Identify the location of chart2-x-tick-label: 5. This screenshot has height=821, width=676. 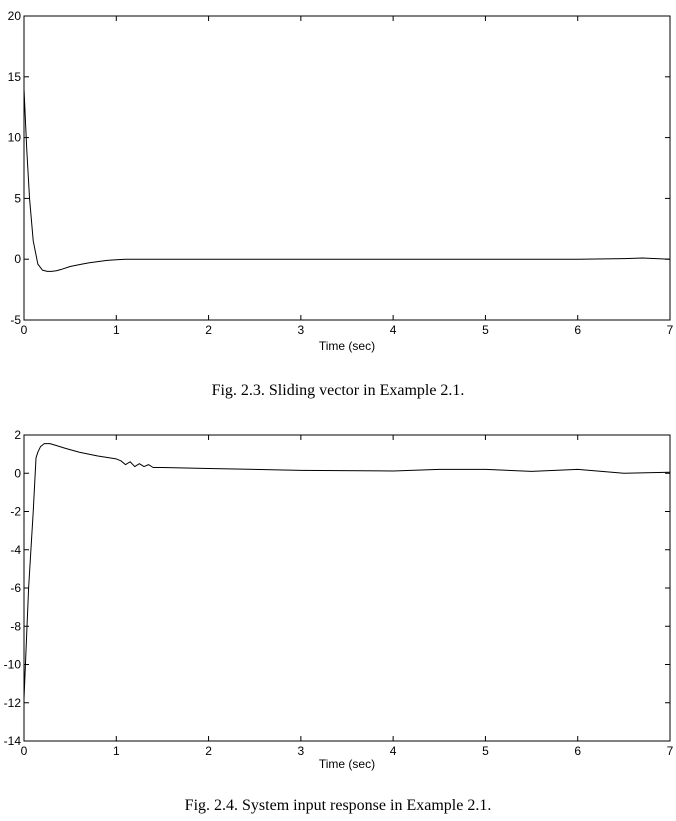
(485, 751).